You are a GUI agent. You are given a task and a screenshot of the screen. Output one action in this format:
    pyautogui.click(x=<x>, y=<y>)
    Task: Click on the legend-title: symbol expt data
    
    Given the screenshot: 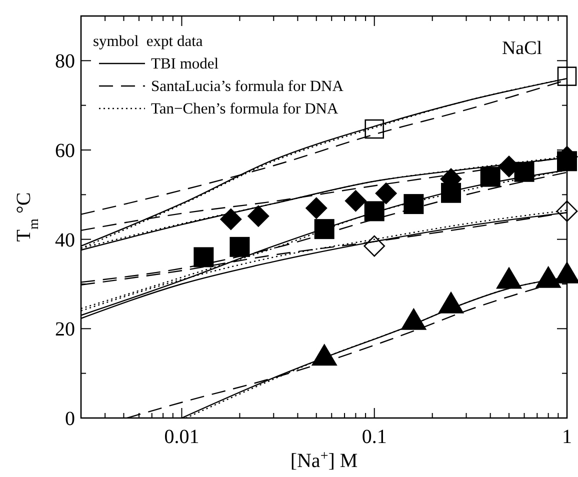 What is the action you would take?
    pyautogui.click(x=148, y=41)
    